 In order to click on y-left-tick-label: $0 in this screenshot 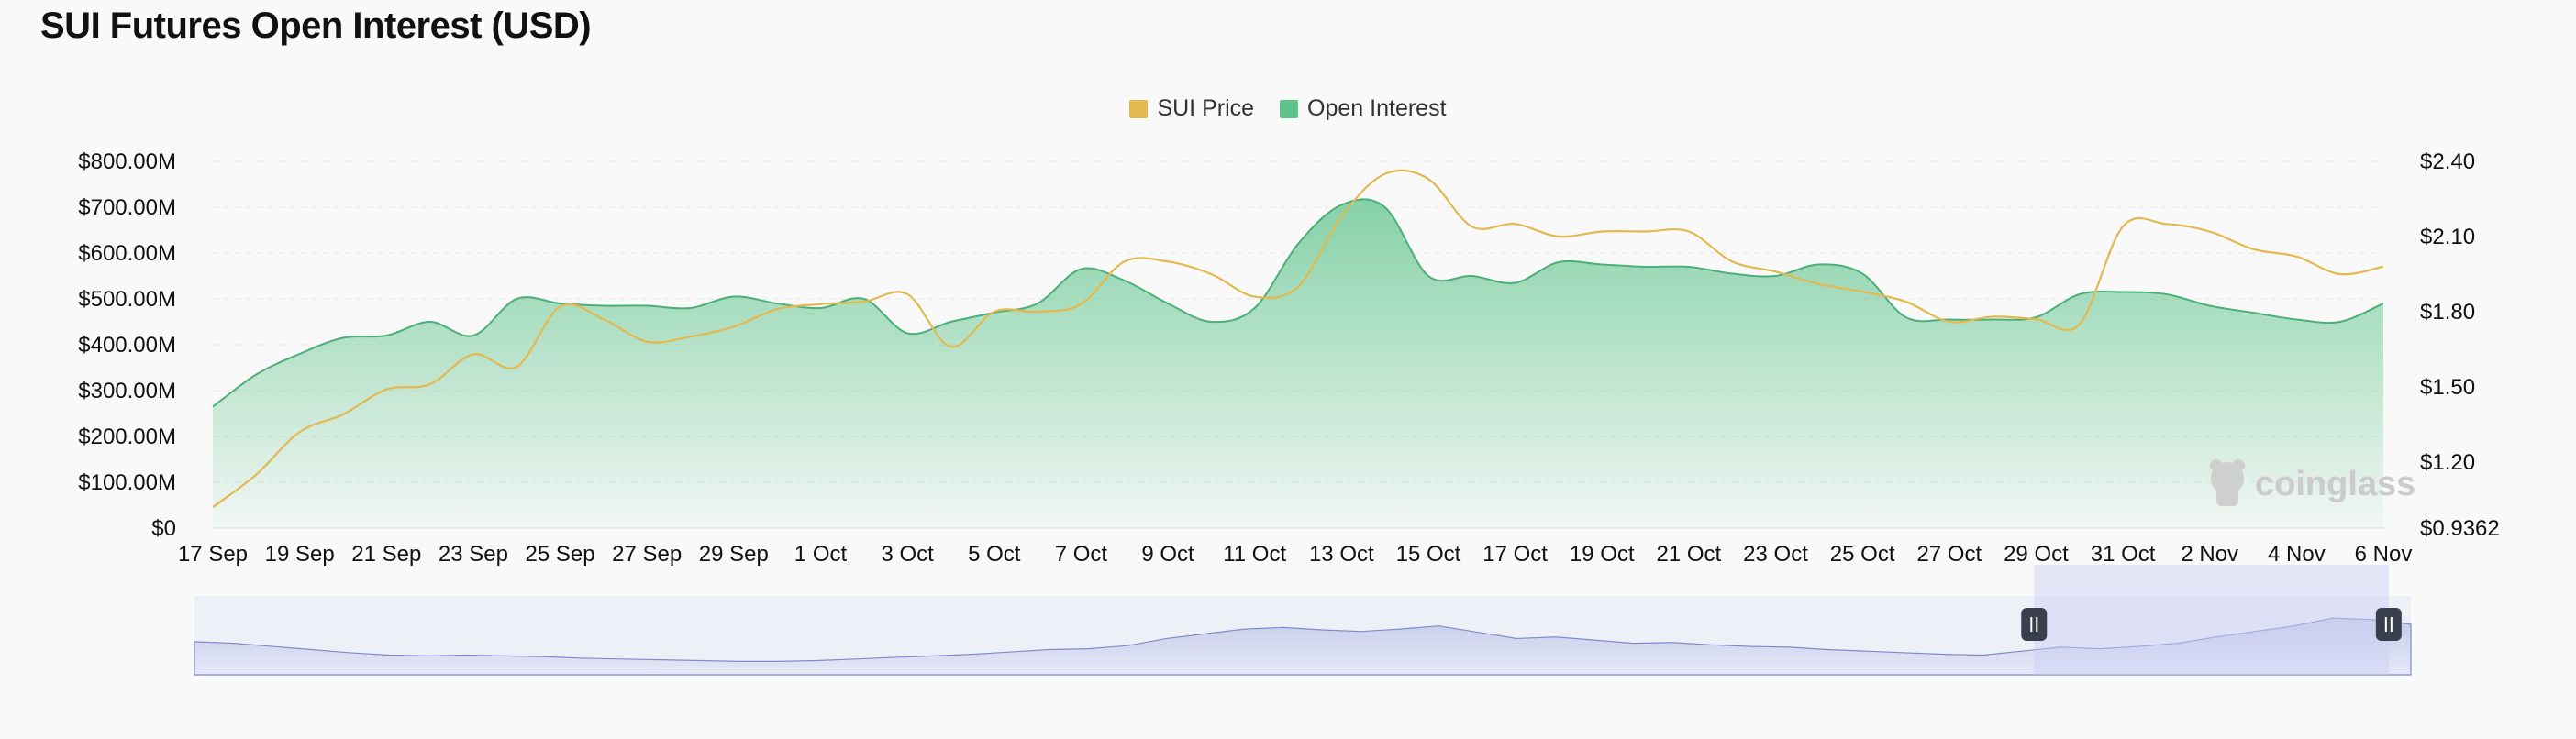, I will do `click(163, 529)`.